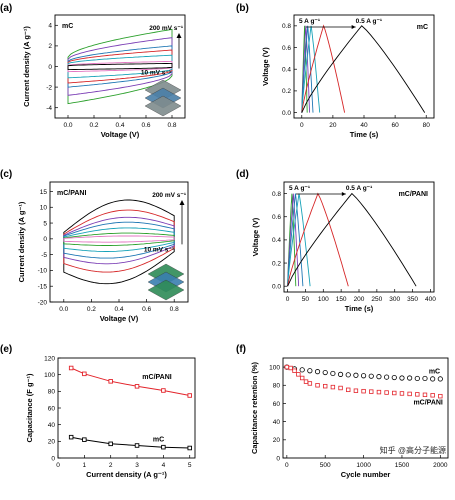 The width and height of the screenshot is (455, 500). I want to click on y-tick-label: 10, so click(44, 208).